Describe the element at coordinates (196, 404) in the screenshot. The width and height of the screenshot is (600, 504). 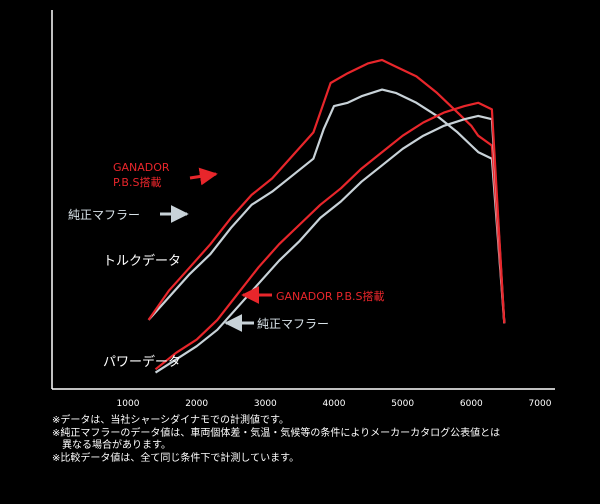
I see `x-tick-label: 2000` at that location.